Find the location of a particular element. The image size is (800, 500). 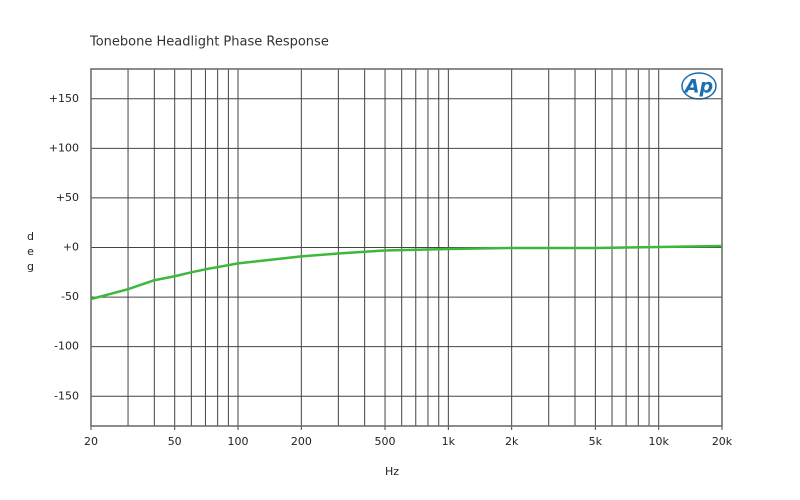

data-line is located at coordinates (406, 272).